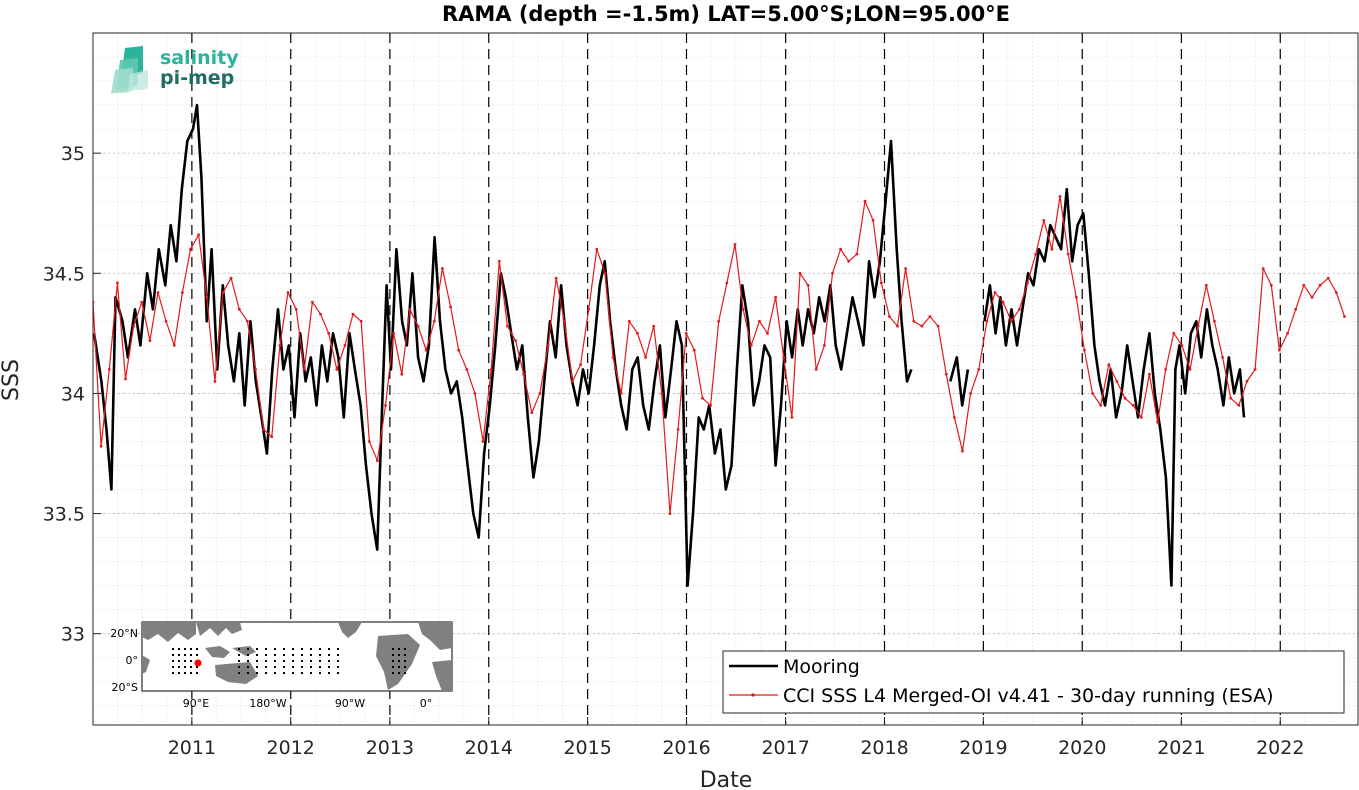 The height and width of the screenshot is (790, 1359). Describe the element at coordinates (489, 748) in the screenshot. I see `x-tick-label: 2014` at that location.